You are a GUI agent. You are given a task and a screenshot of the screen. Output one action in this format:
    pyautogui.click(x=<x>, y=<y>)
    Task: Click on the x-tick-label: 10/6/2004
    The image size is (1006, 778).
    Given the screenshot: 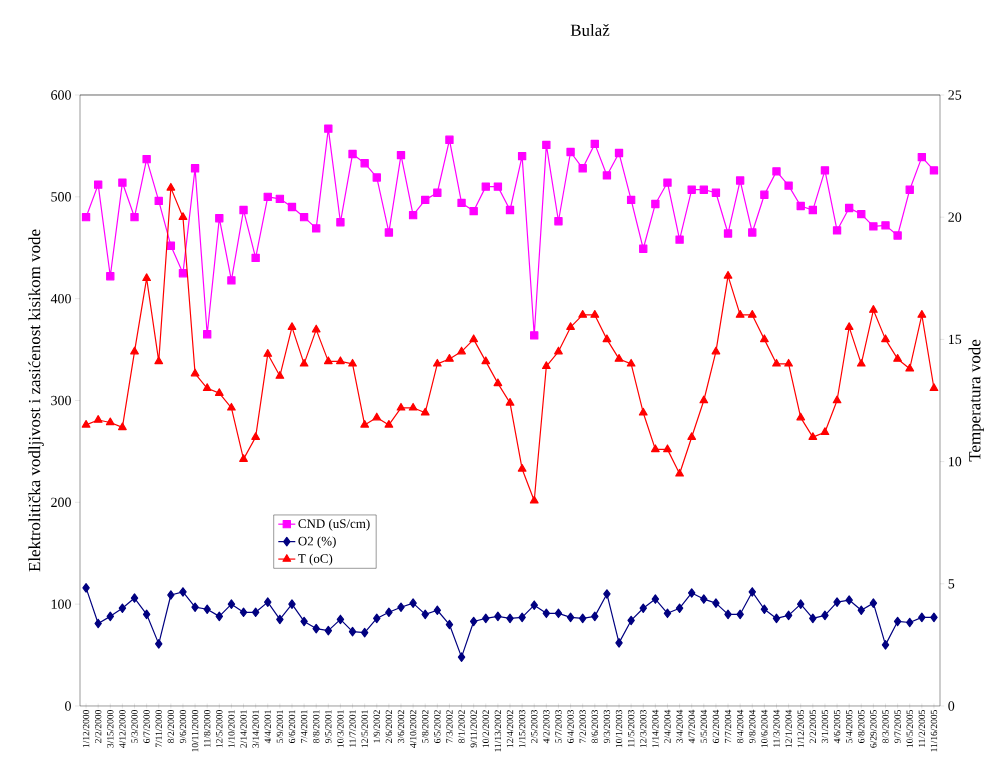 What is the action you would take?
    pyautogui.click(x=764, y=728)
    